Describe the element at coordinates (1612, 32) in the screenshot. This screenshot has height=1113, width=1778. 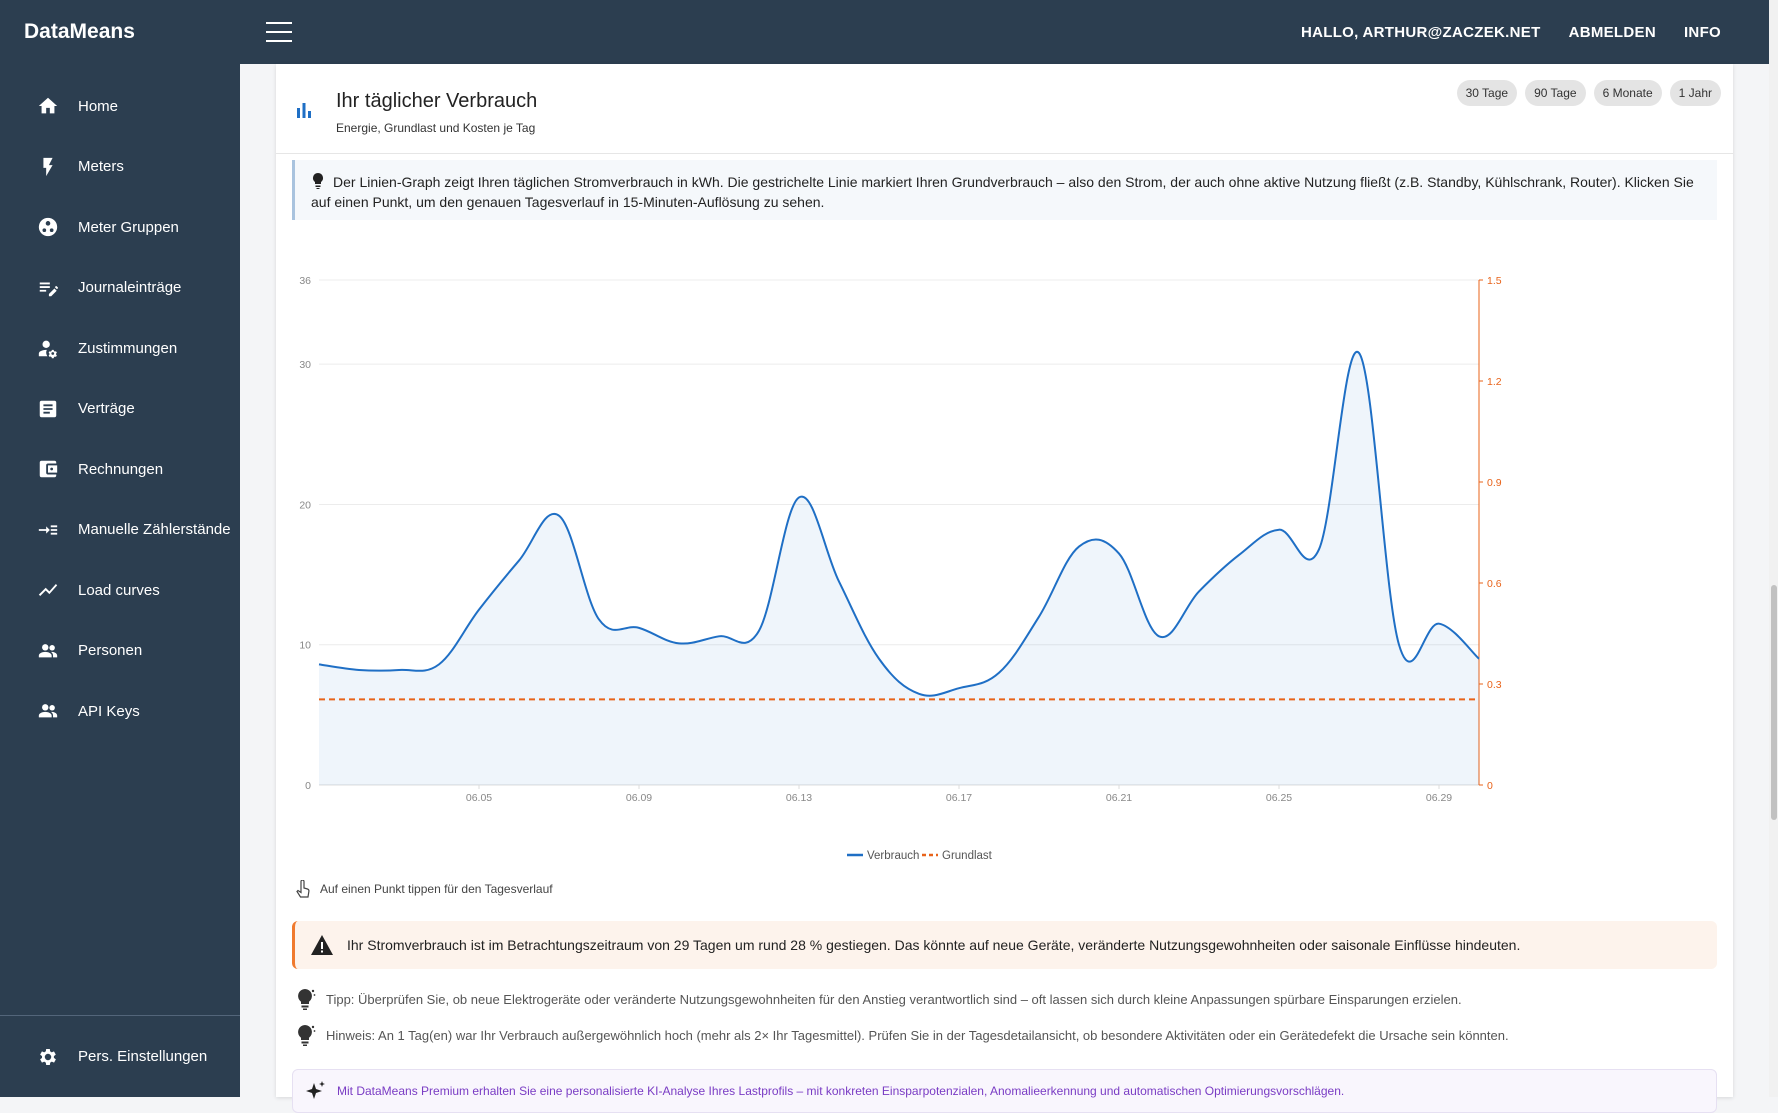
I see `logout-button: ABMELDEN` at that location.